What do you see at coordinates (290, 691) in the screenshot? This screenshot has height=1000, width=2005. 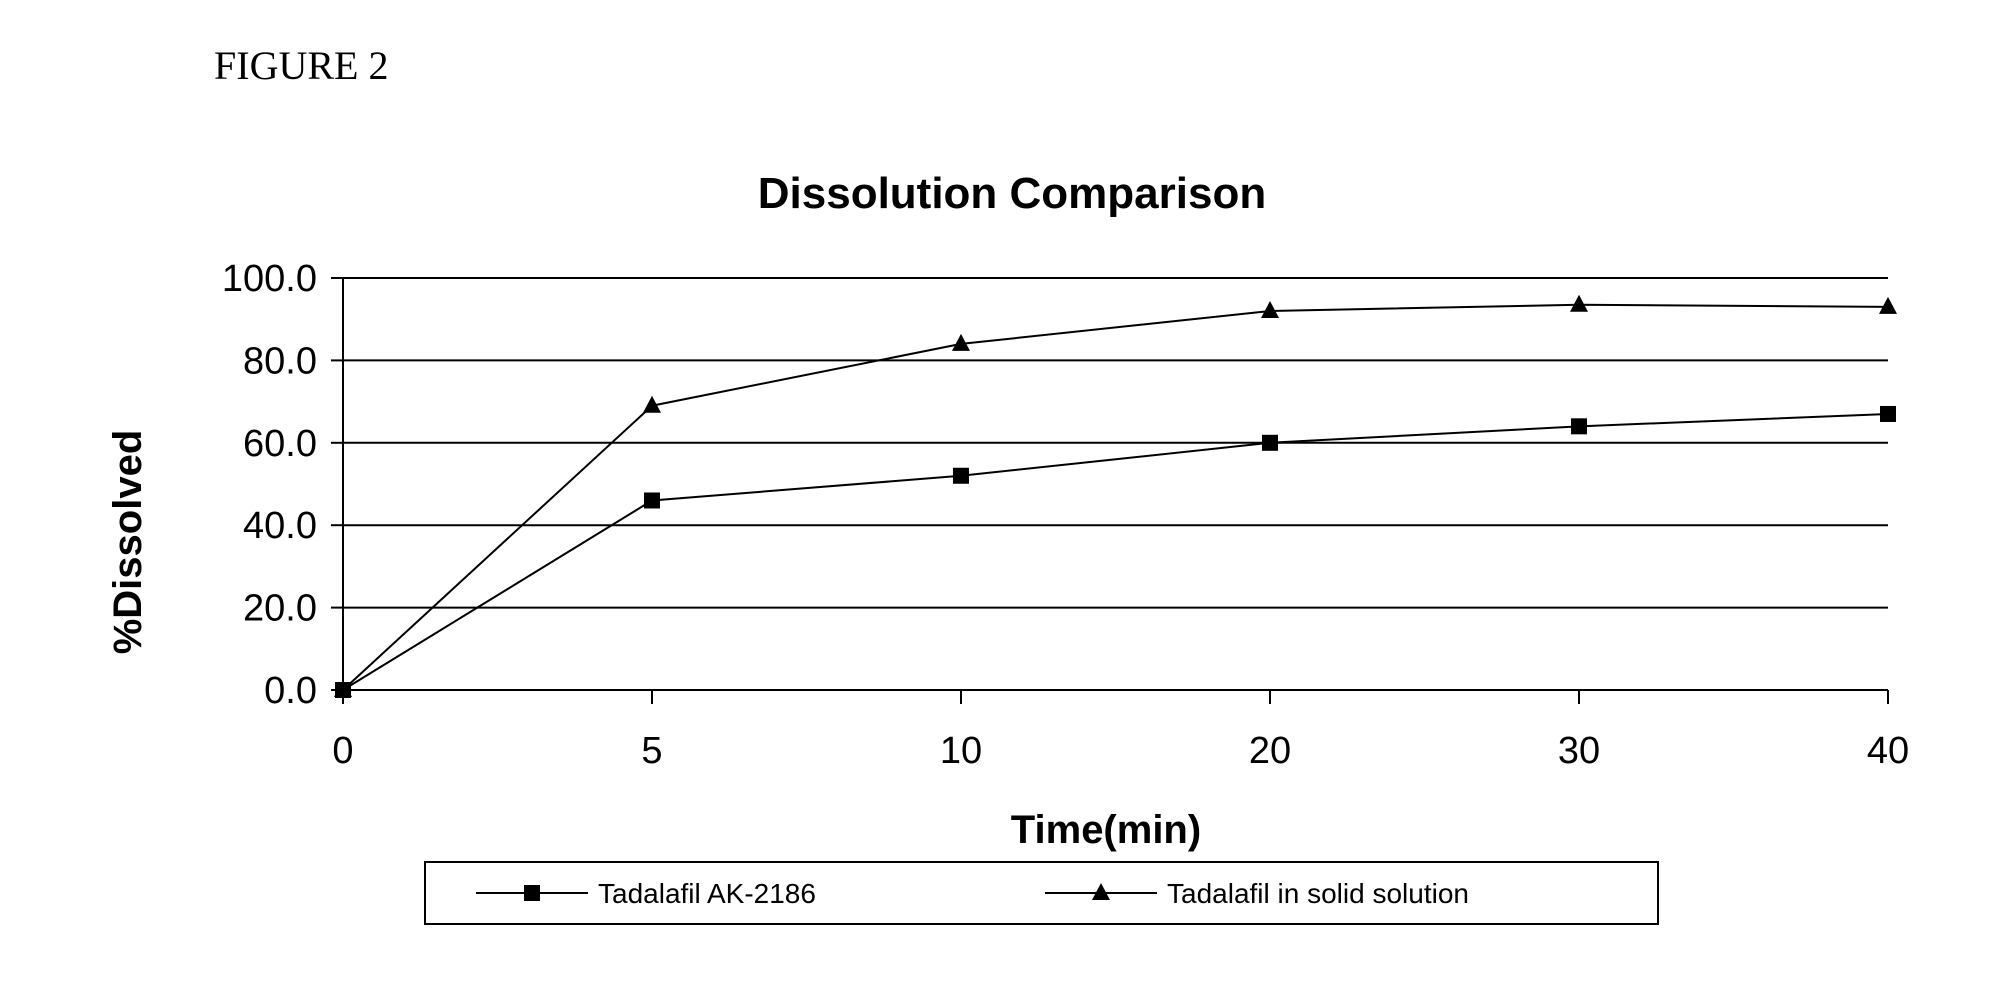 I see `y-tick-label: 0.0` at bounding box center [290, 691].